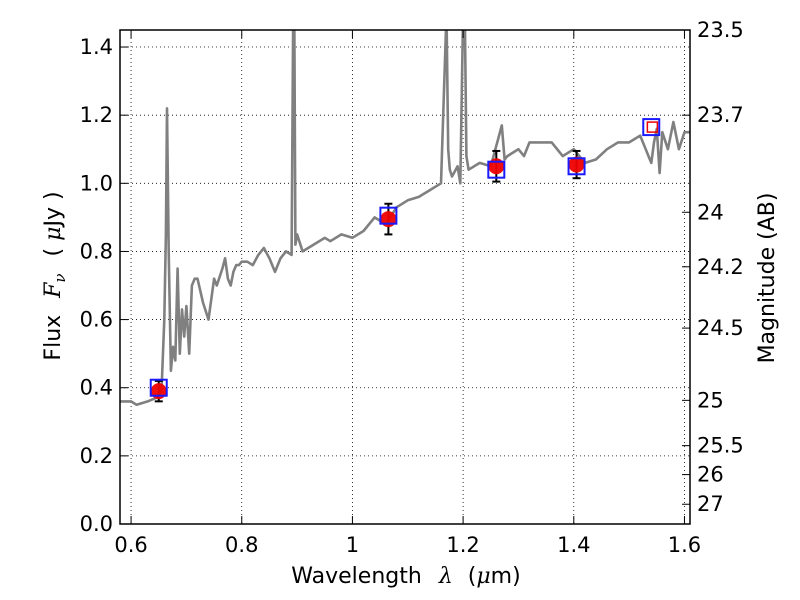 This screenshot has height=600, width=800. What do you see at coordinates (462, 545) in the screenshot?
I see `x-tick-label: 1.2` at bounding box center [462, 545].